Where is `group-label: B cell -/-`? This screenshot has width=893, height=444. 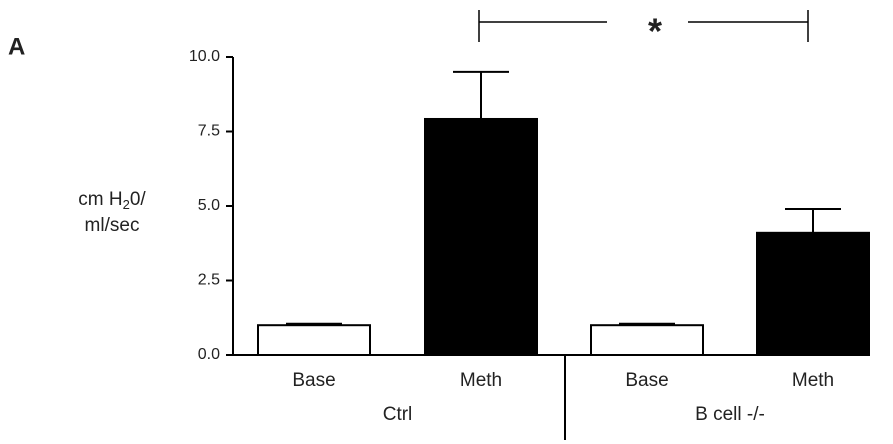 group-label: B cell -/- is located at coordinates (730, 414).